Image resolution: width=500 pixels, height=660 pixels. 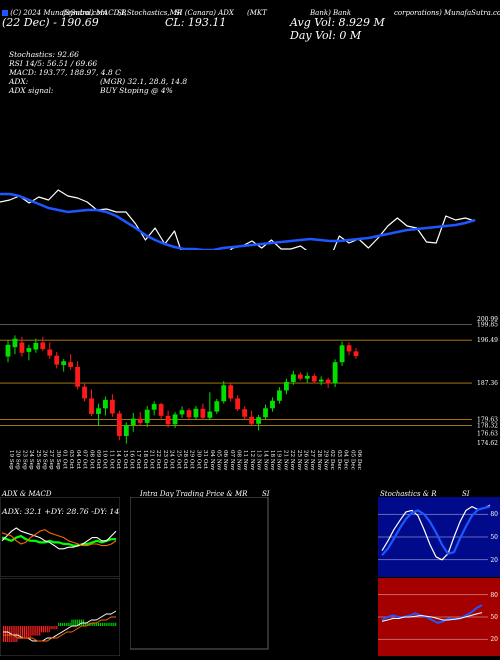 I want to click on price-tick-label: 179.63, so click(x=487, y=419).